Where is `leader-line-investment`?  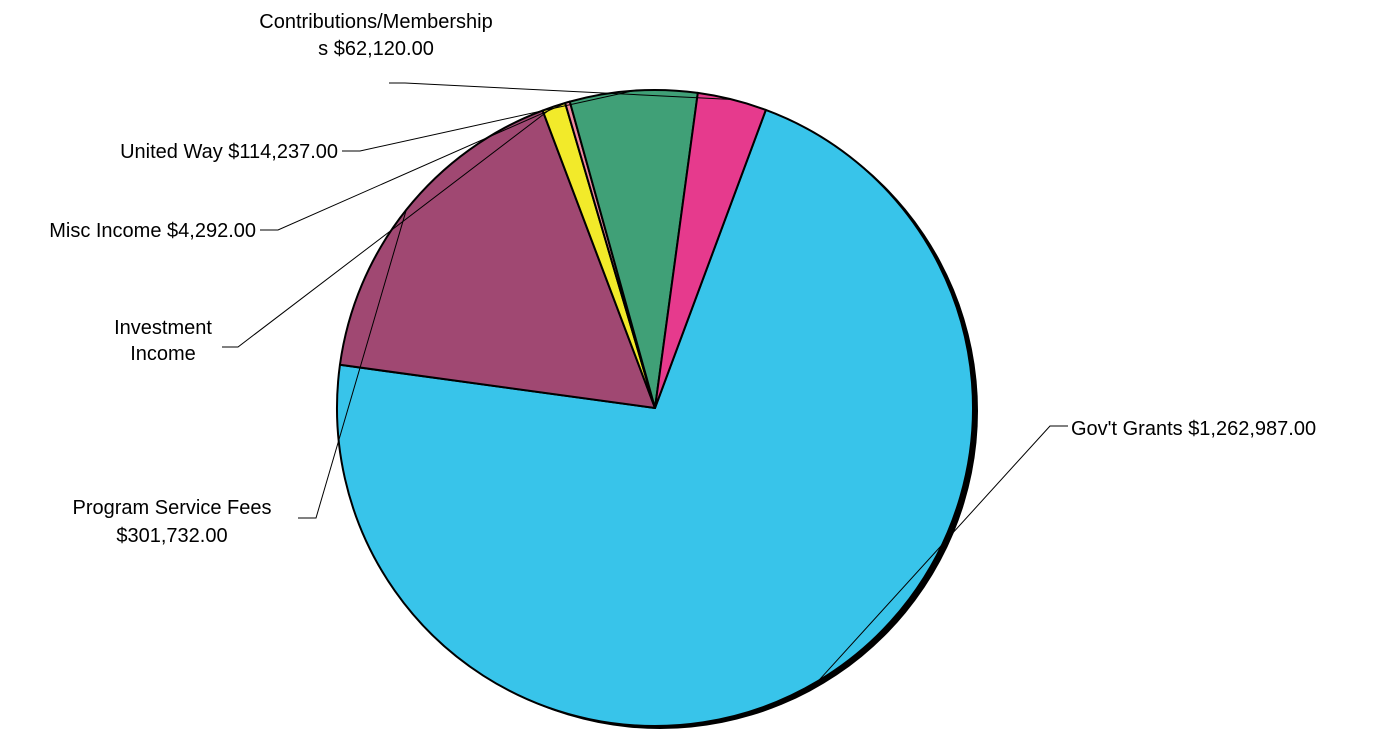
leader-line-investment is located at coordinates (388, 227).